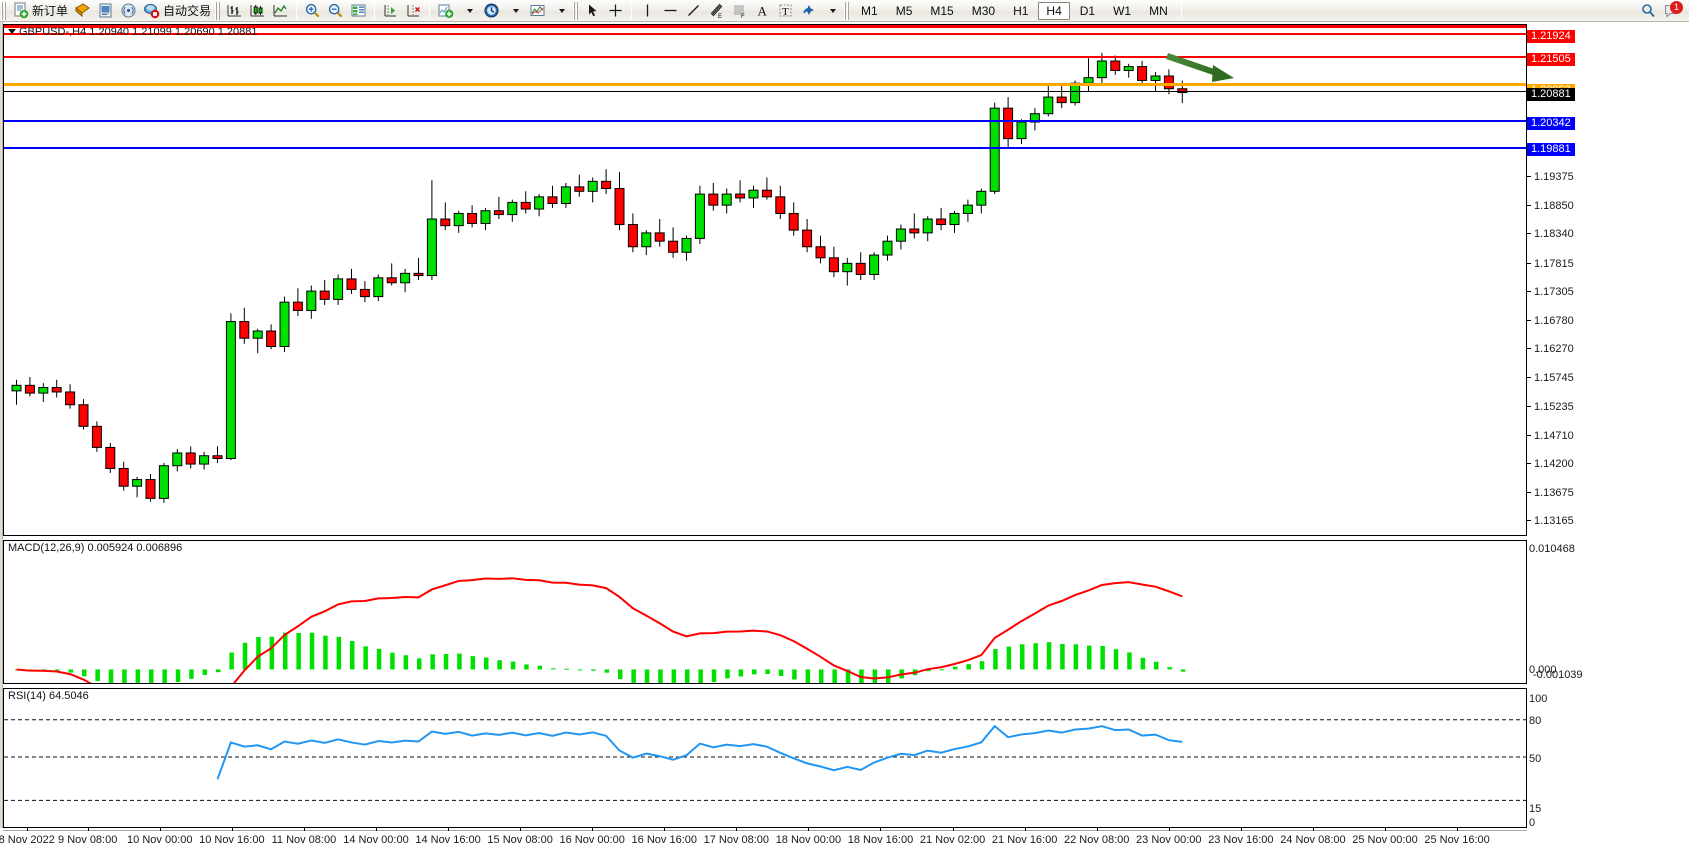 The height and width of the screenshot is (857, 1689). What do you see at coordinates (50, 11) in the screenshot?
I see `new-order-label: 新订单` at bounding box center [50, 11].